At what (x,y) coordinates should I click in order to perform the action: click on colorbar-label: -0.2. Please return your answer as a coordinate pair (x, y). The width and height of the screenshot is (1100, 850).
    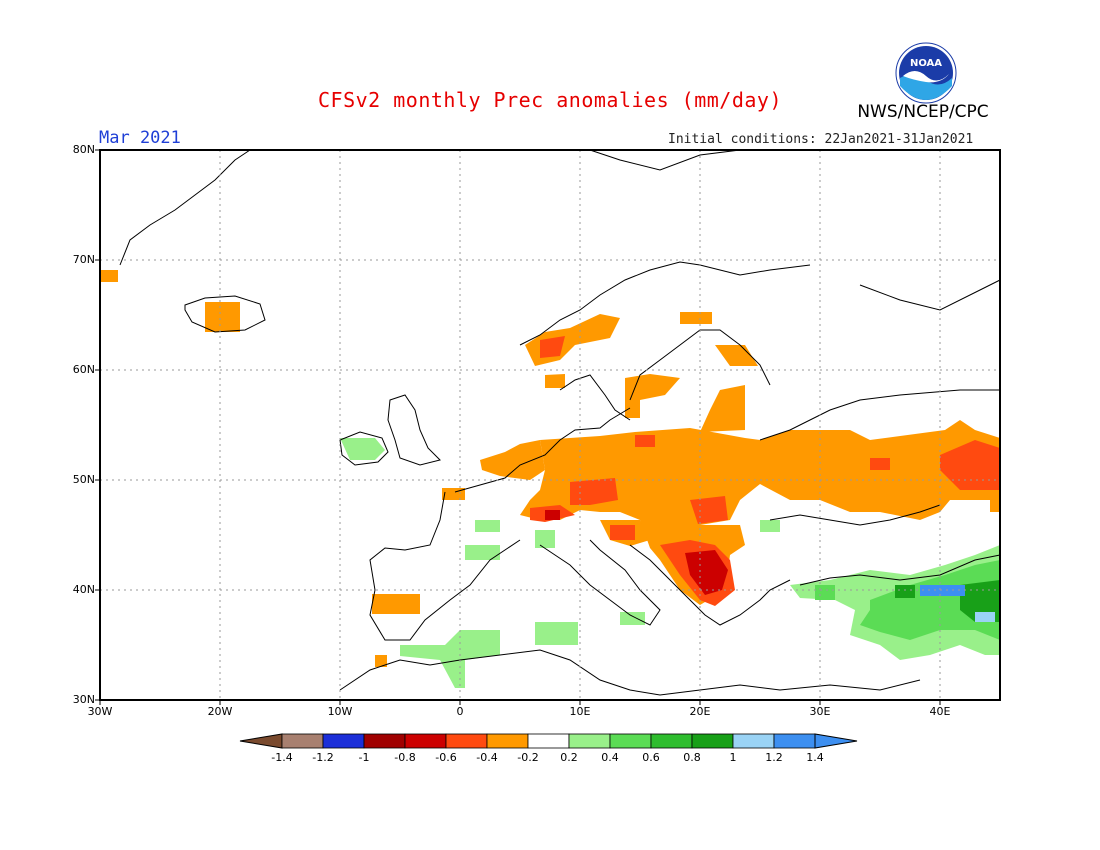
    Looking at the image, I should click on (528, 757).